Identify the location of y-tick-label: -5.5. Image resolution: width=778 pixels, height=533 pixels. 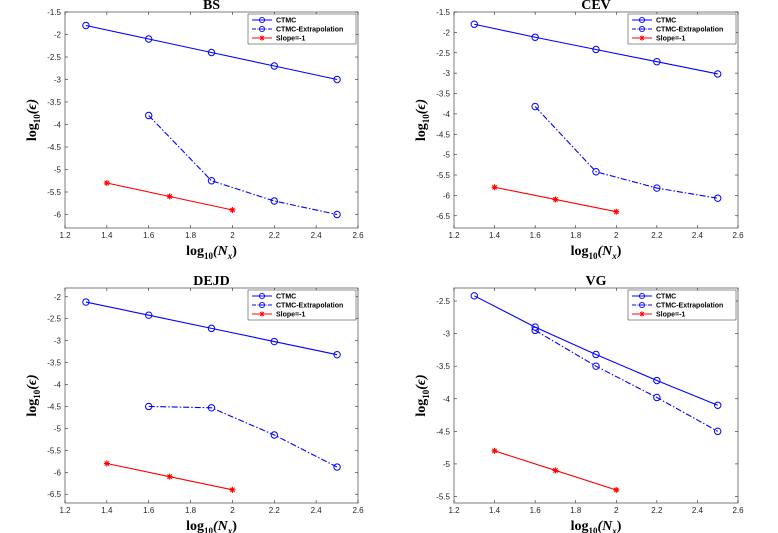
(443, 175).